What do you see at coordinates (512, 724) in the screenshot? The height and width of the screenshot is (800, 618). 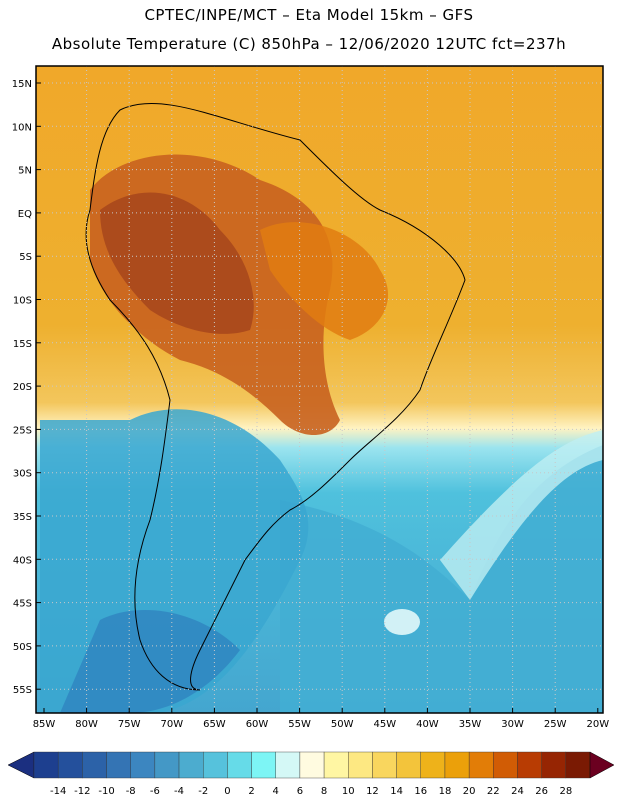 I see `lon-tick-label: 30W` at bounding box center [512, 724].